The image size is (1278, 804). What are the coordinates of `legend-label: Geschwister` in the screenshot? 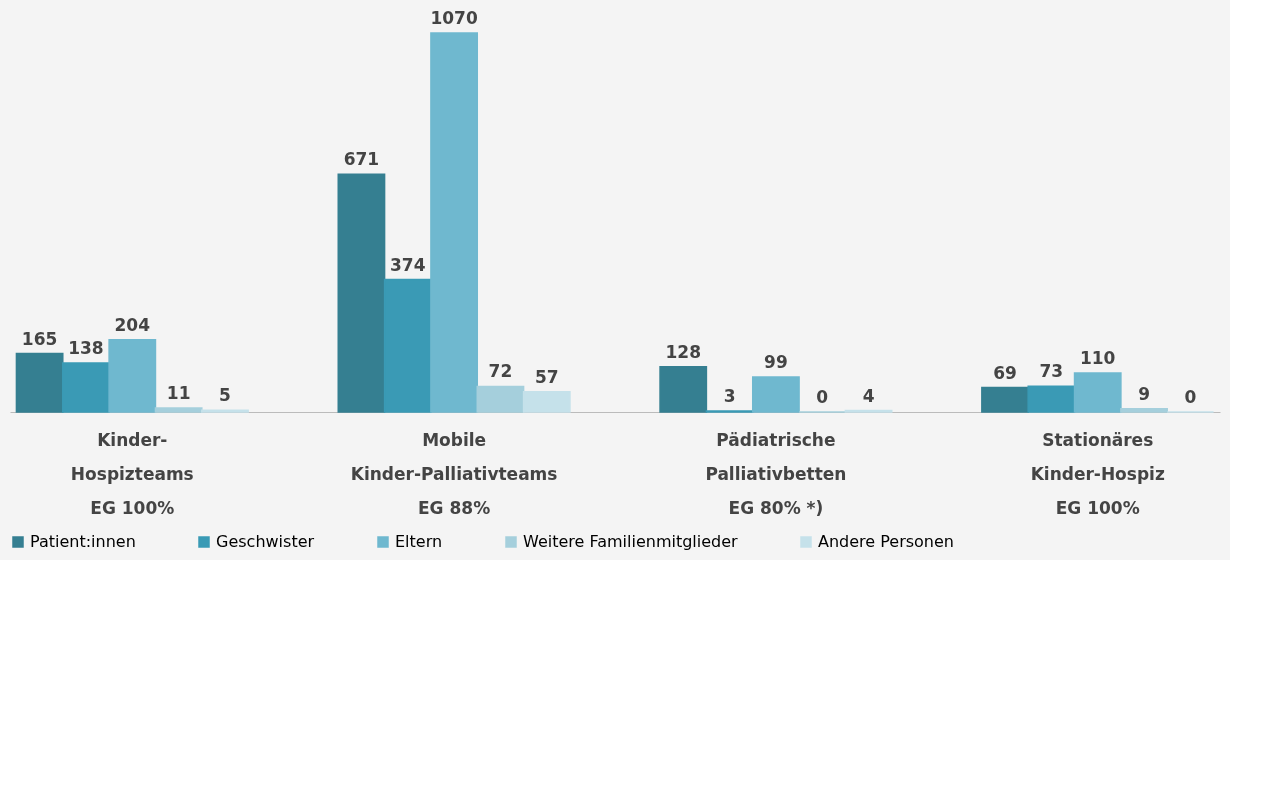 It's located at (265, 541).